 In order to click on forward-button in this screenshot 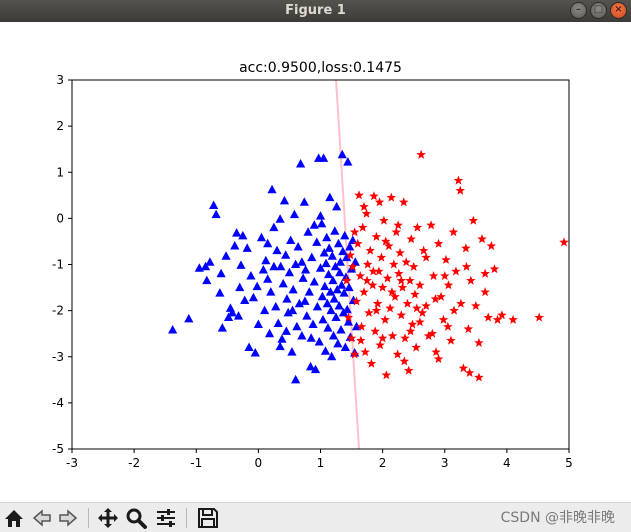, I will do `click(68, 518)`.